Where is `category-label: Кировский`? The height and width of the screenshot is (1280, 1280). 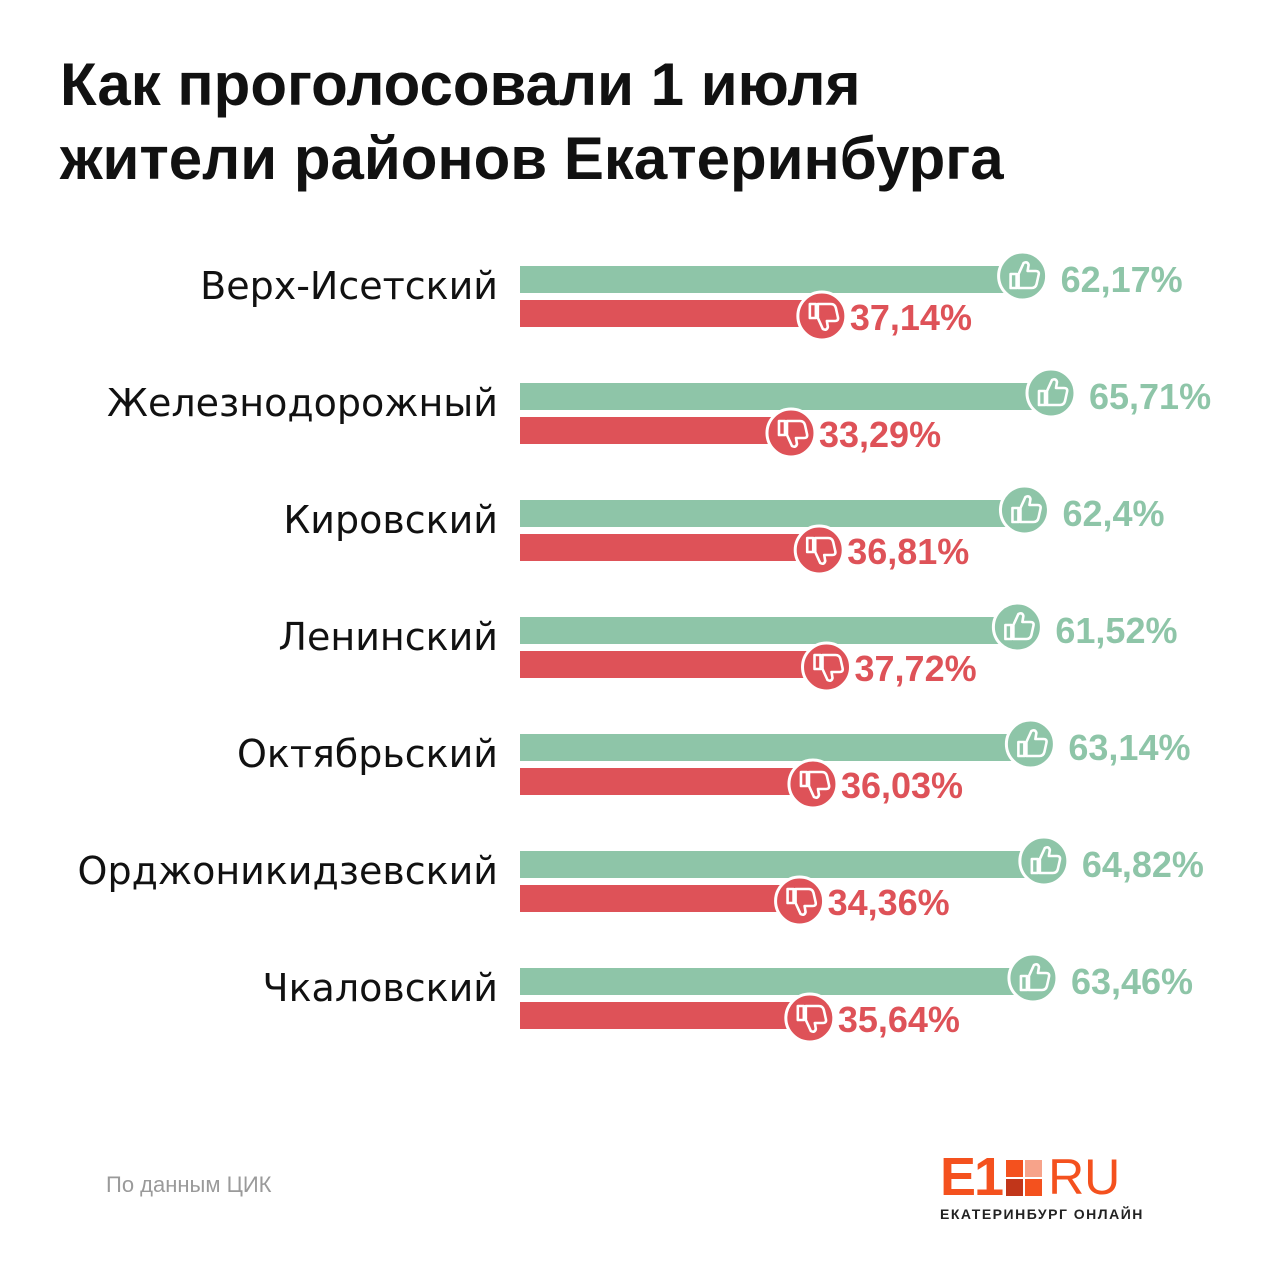
category-label: Кировский is located at coordinates (390, 520).